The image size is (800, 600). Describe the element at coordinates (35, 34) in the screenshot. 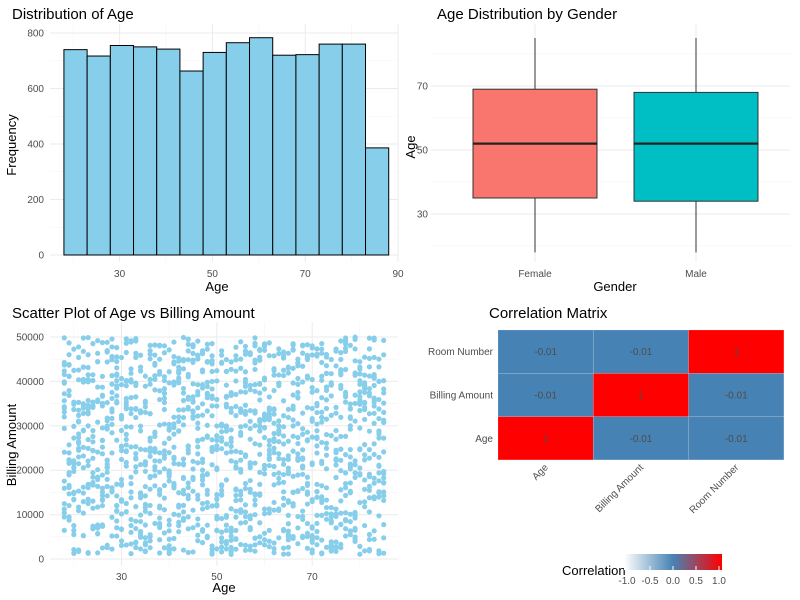

I see `y-tick-label: 800` at that location.